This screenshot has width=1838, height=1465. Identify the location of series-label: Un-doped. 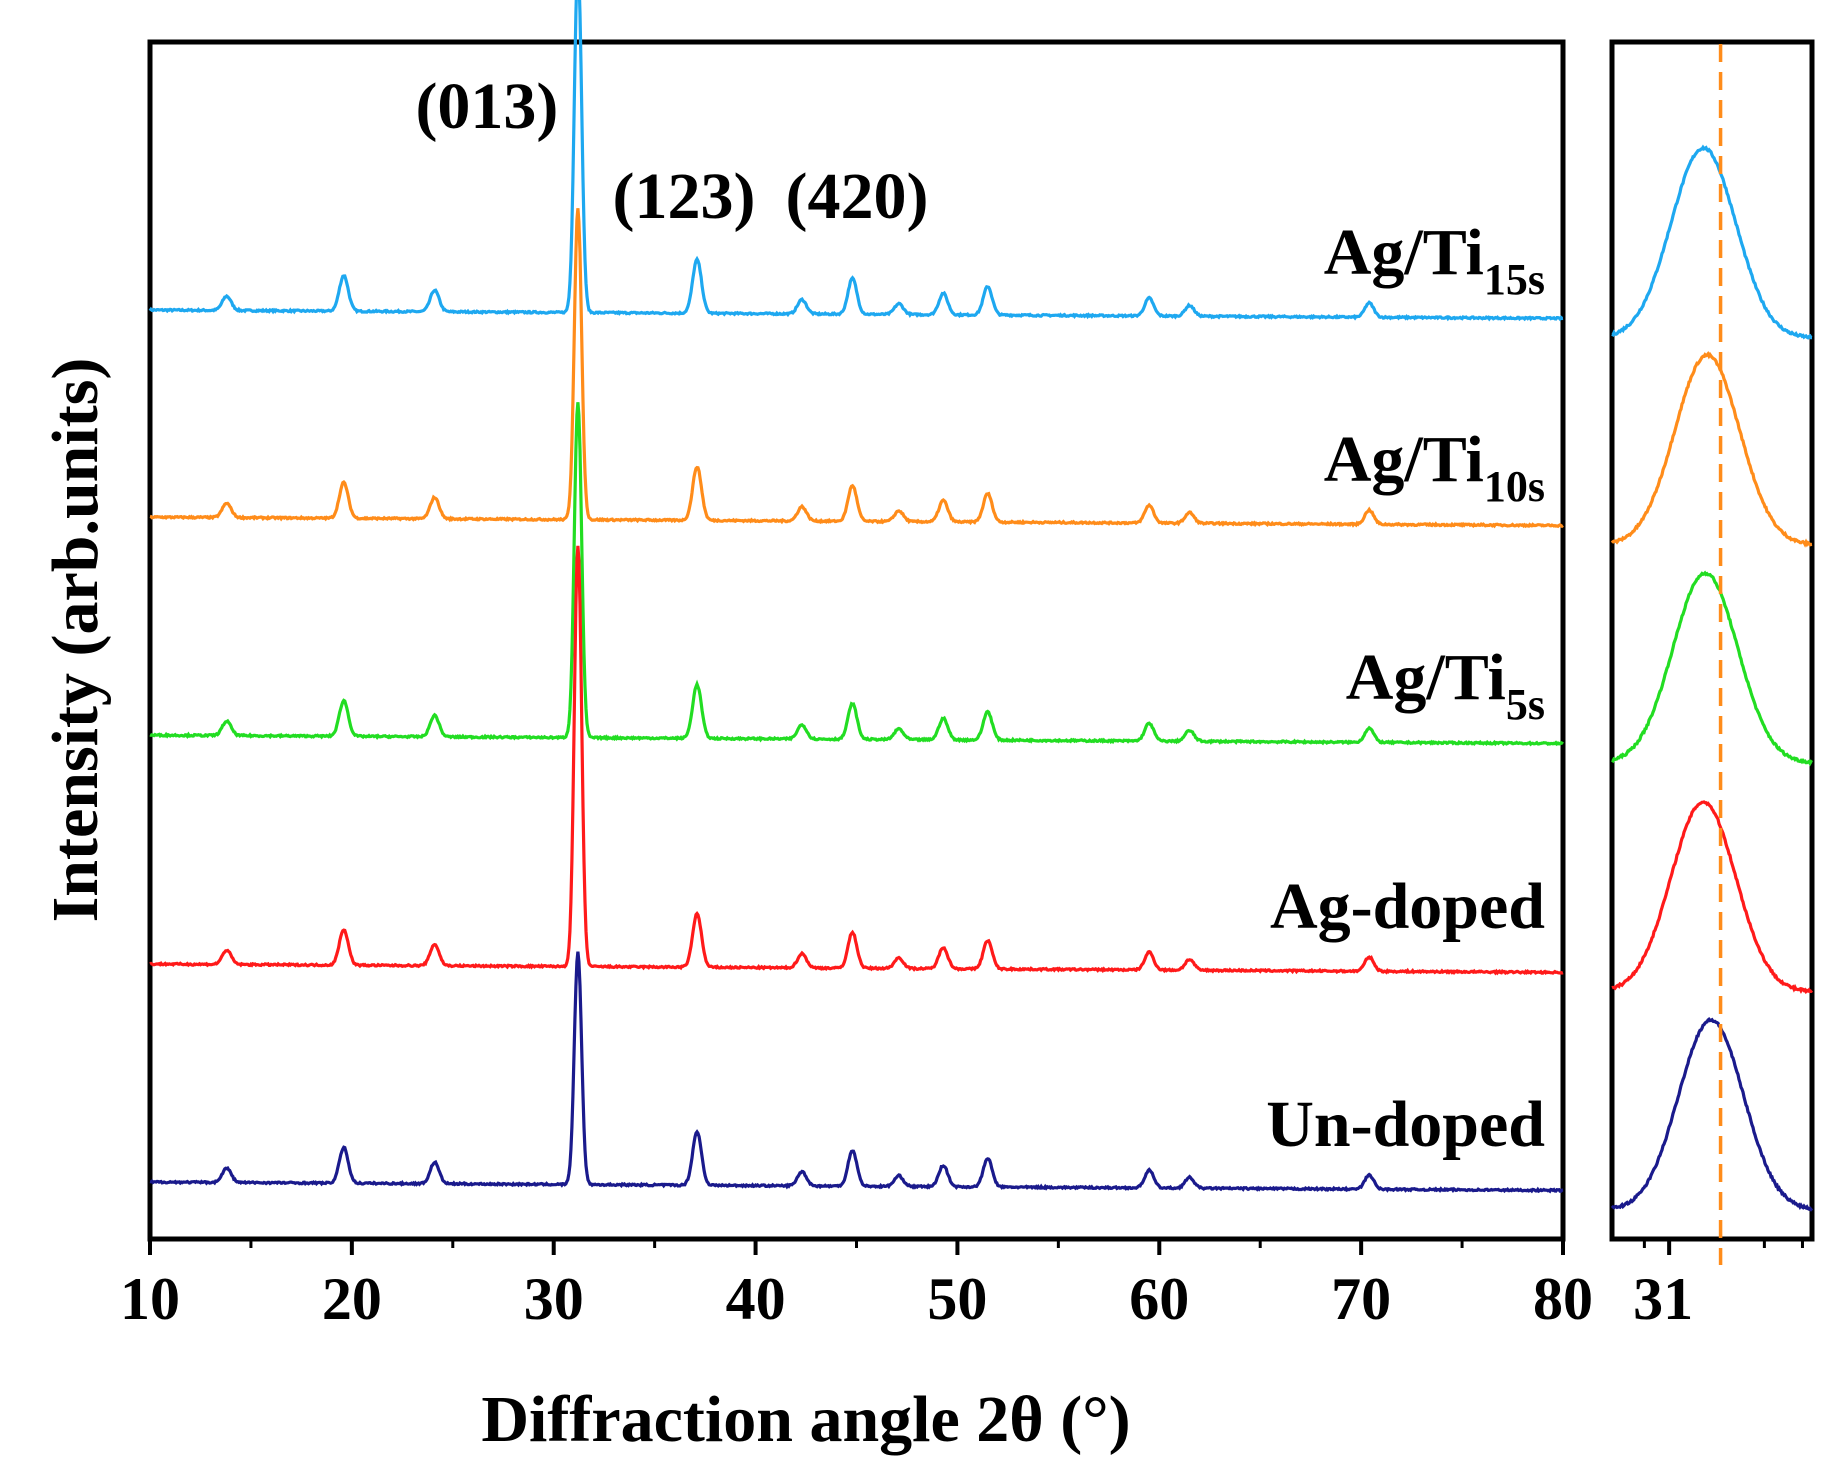
(1405, 1124).